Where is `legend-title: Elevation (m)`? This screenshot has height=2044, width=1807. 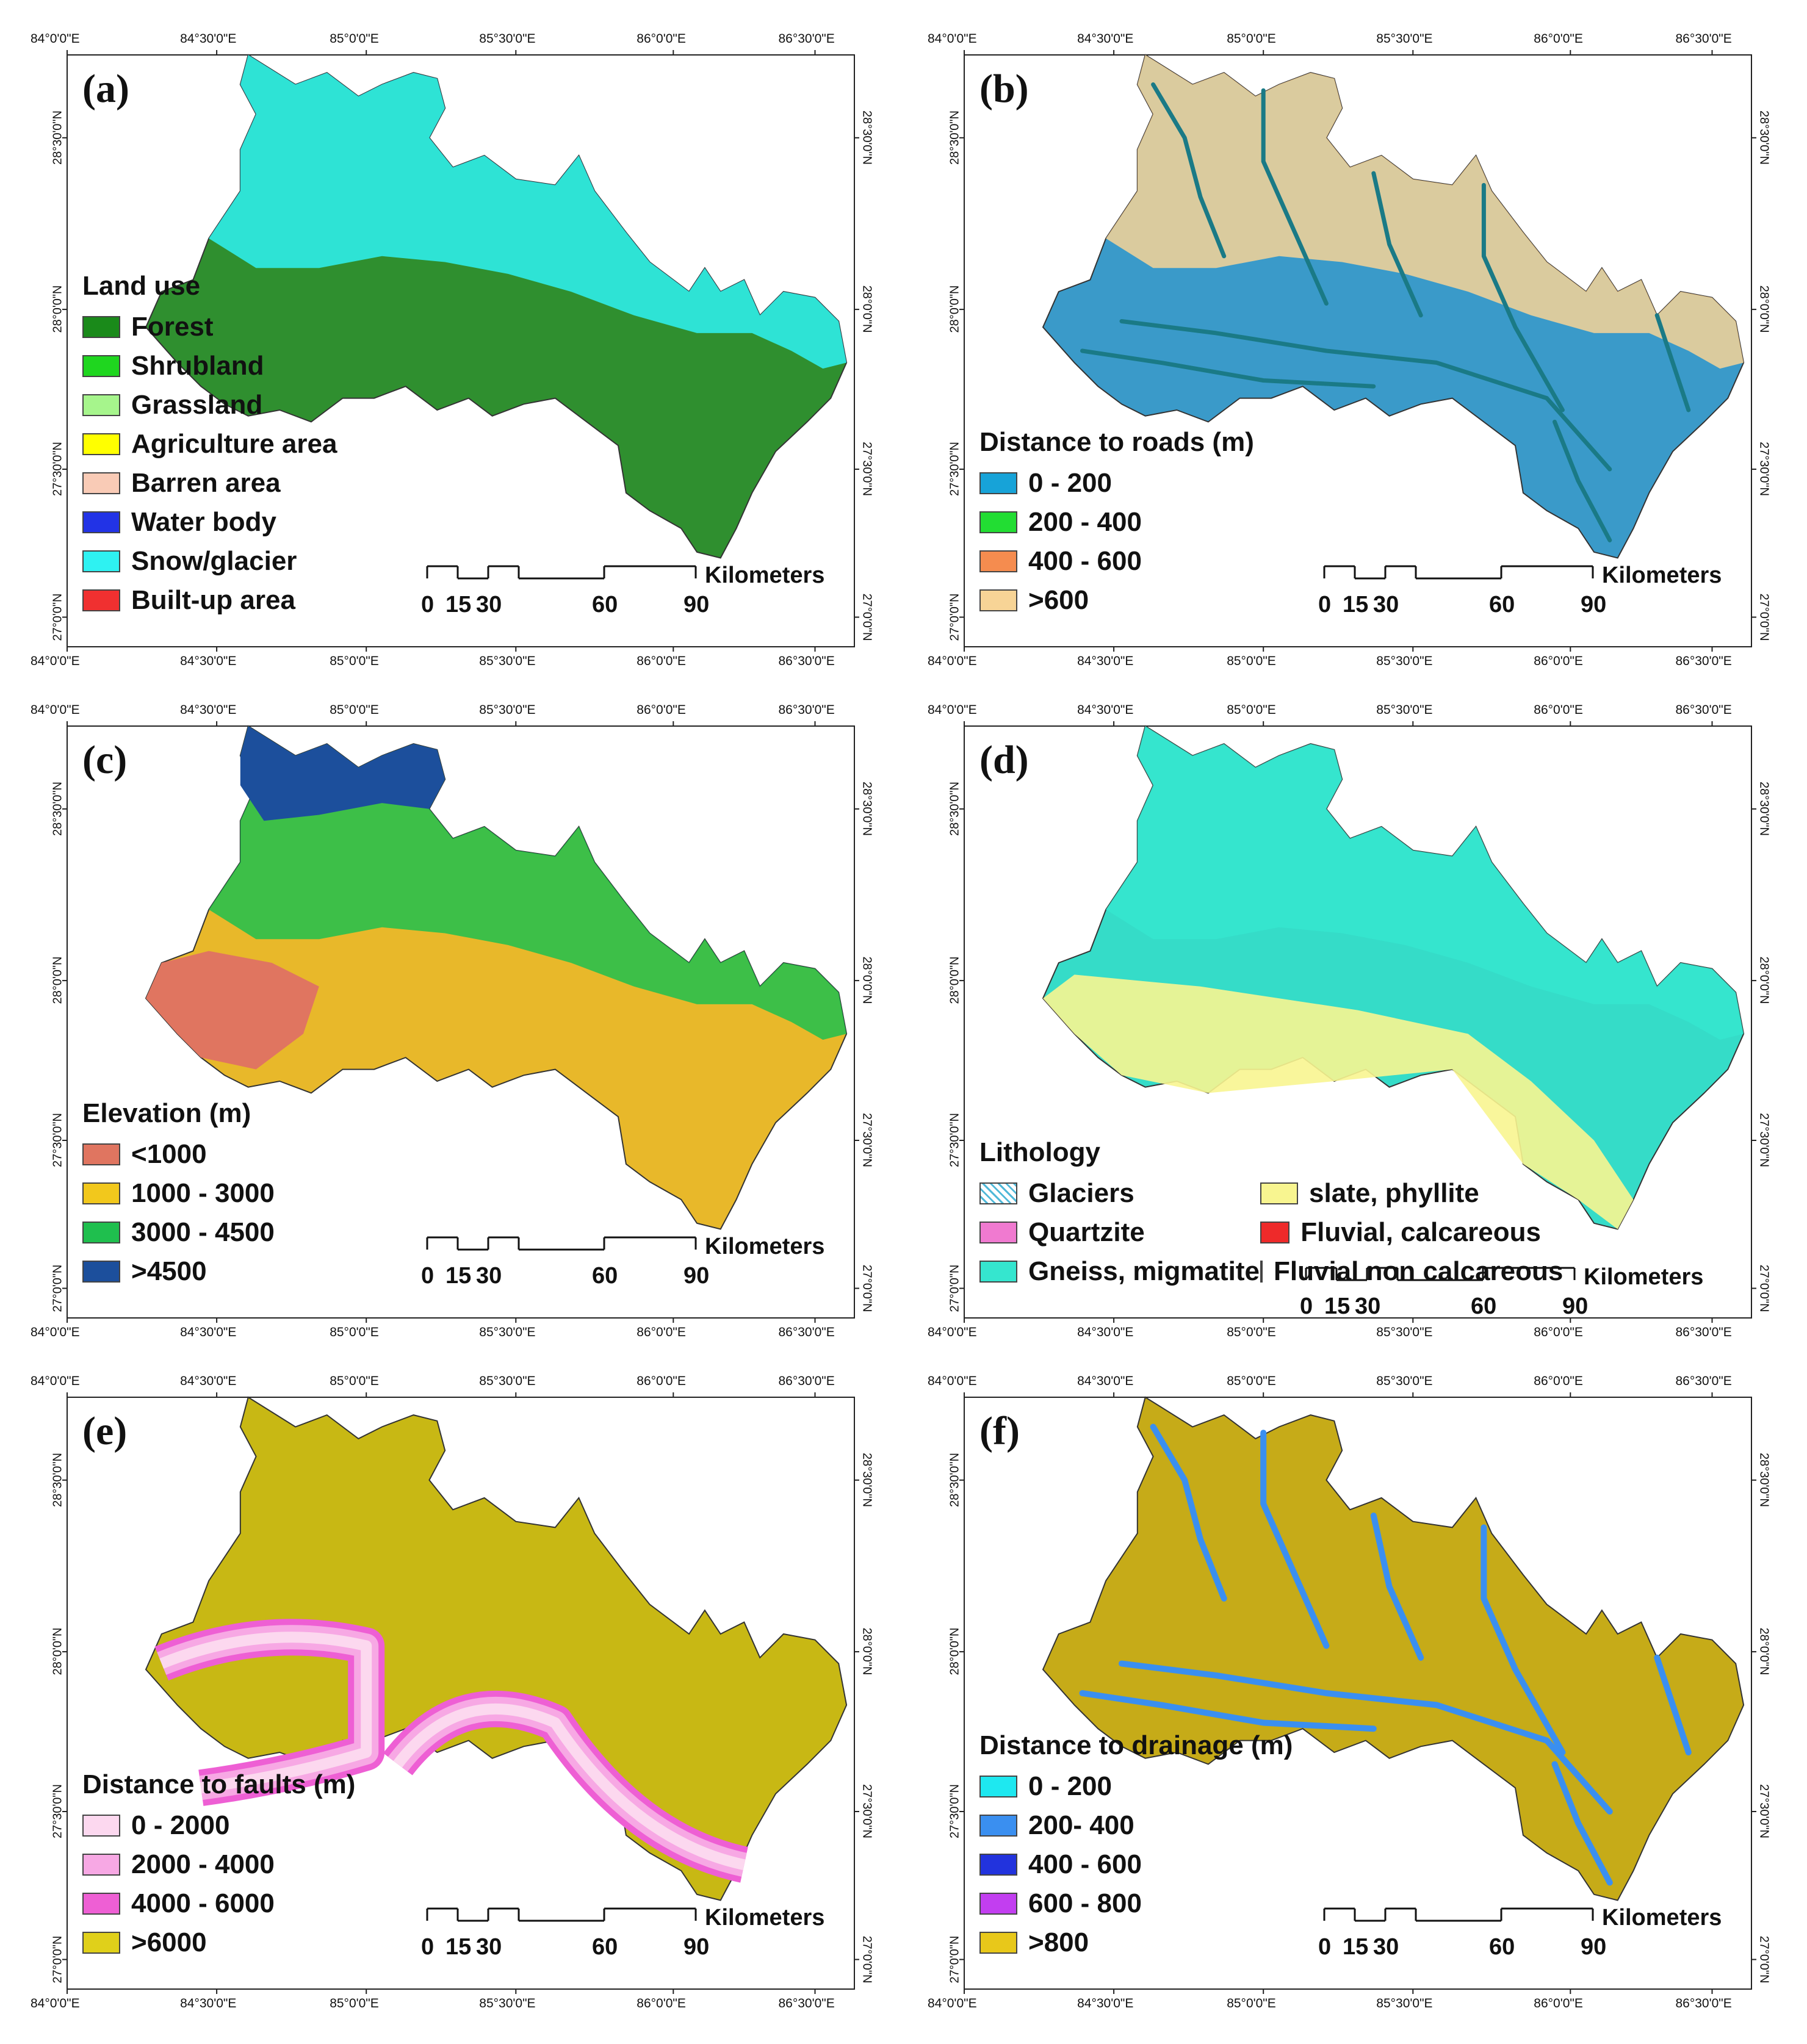 legend-title: Elevation (m) is located at coordinates (166, 1113).